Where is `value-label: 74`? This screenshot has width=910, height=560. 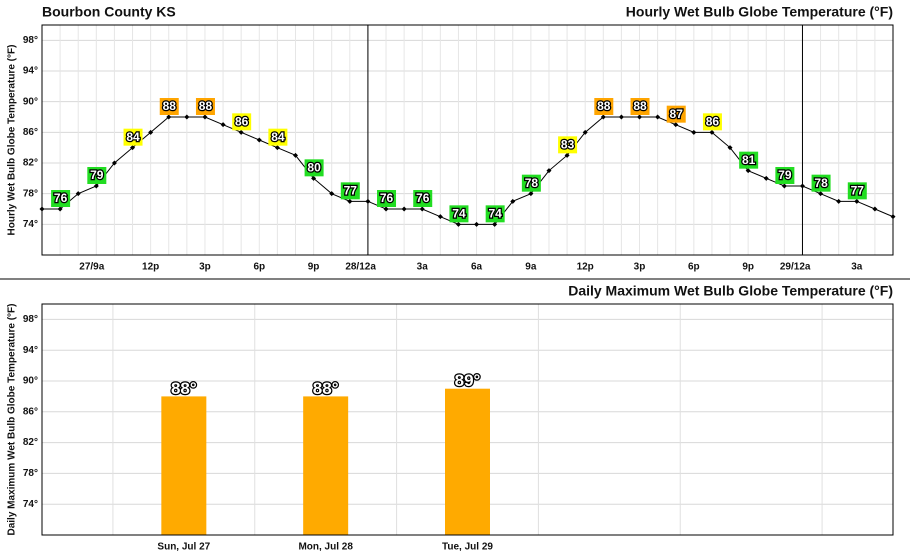
value-label: 74 is located at coordinates (495, 214).